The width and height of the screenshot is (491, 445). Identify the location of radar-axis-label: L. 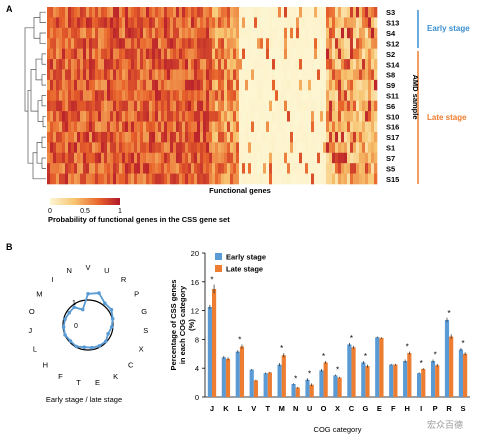
(35, 348).